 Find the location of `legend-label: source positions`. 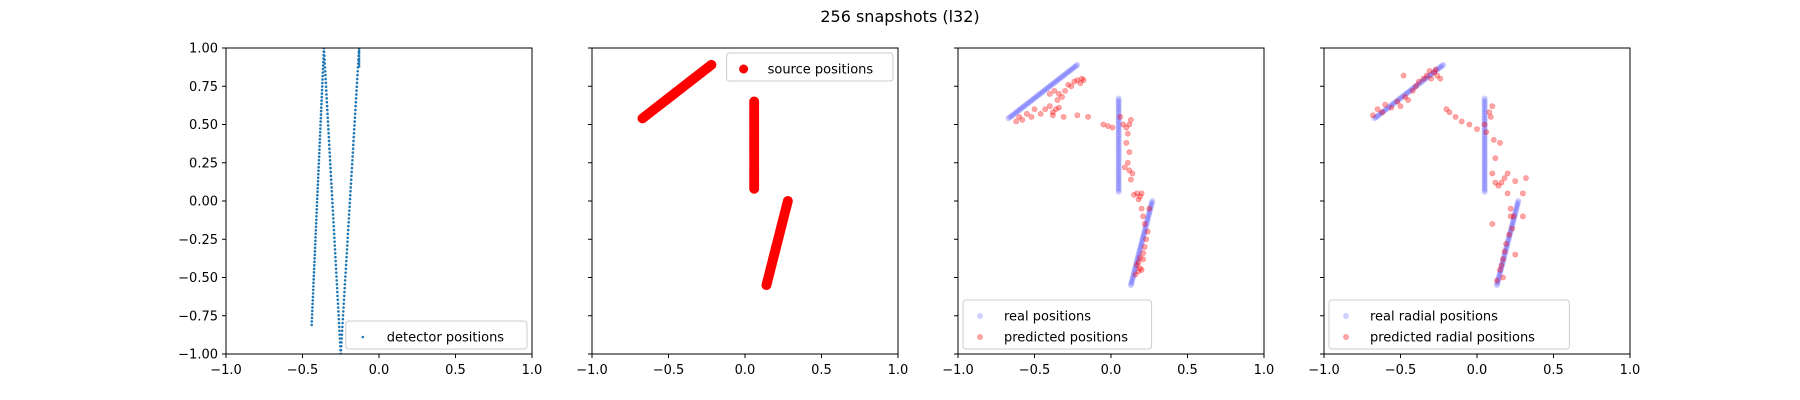

legend-label: source positions is located at coordinates (821, 70).